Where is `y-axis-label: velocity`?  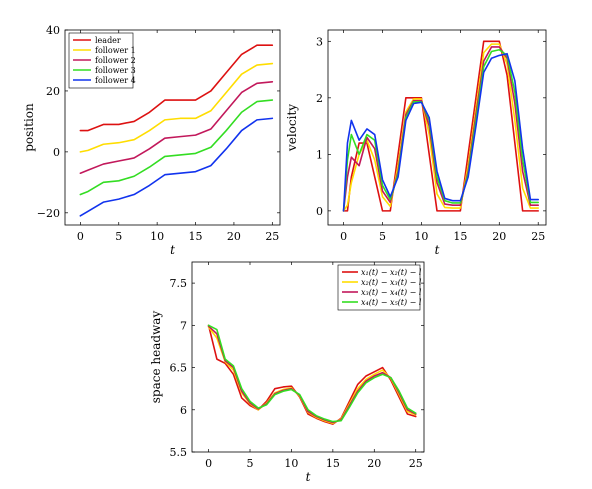 y-axis-label: velocity is located at coordinates (292, 128).